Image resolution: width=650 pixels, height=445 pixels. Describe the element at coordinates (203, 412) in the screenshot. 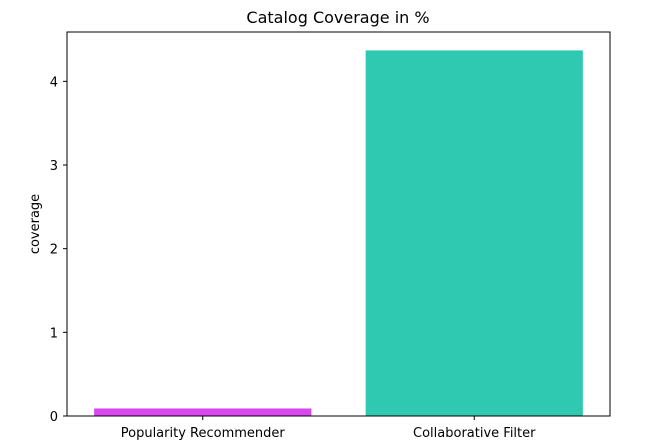

I see `bar-popularity-recommender` at that location.